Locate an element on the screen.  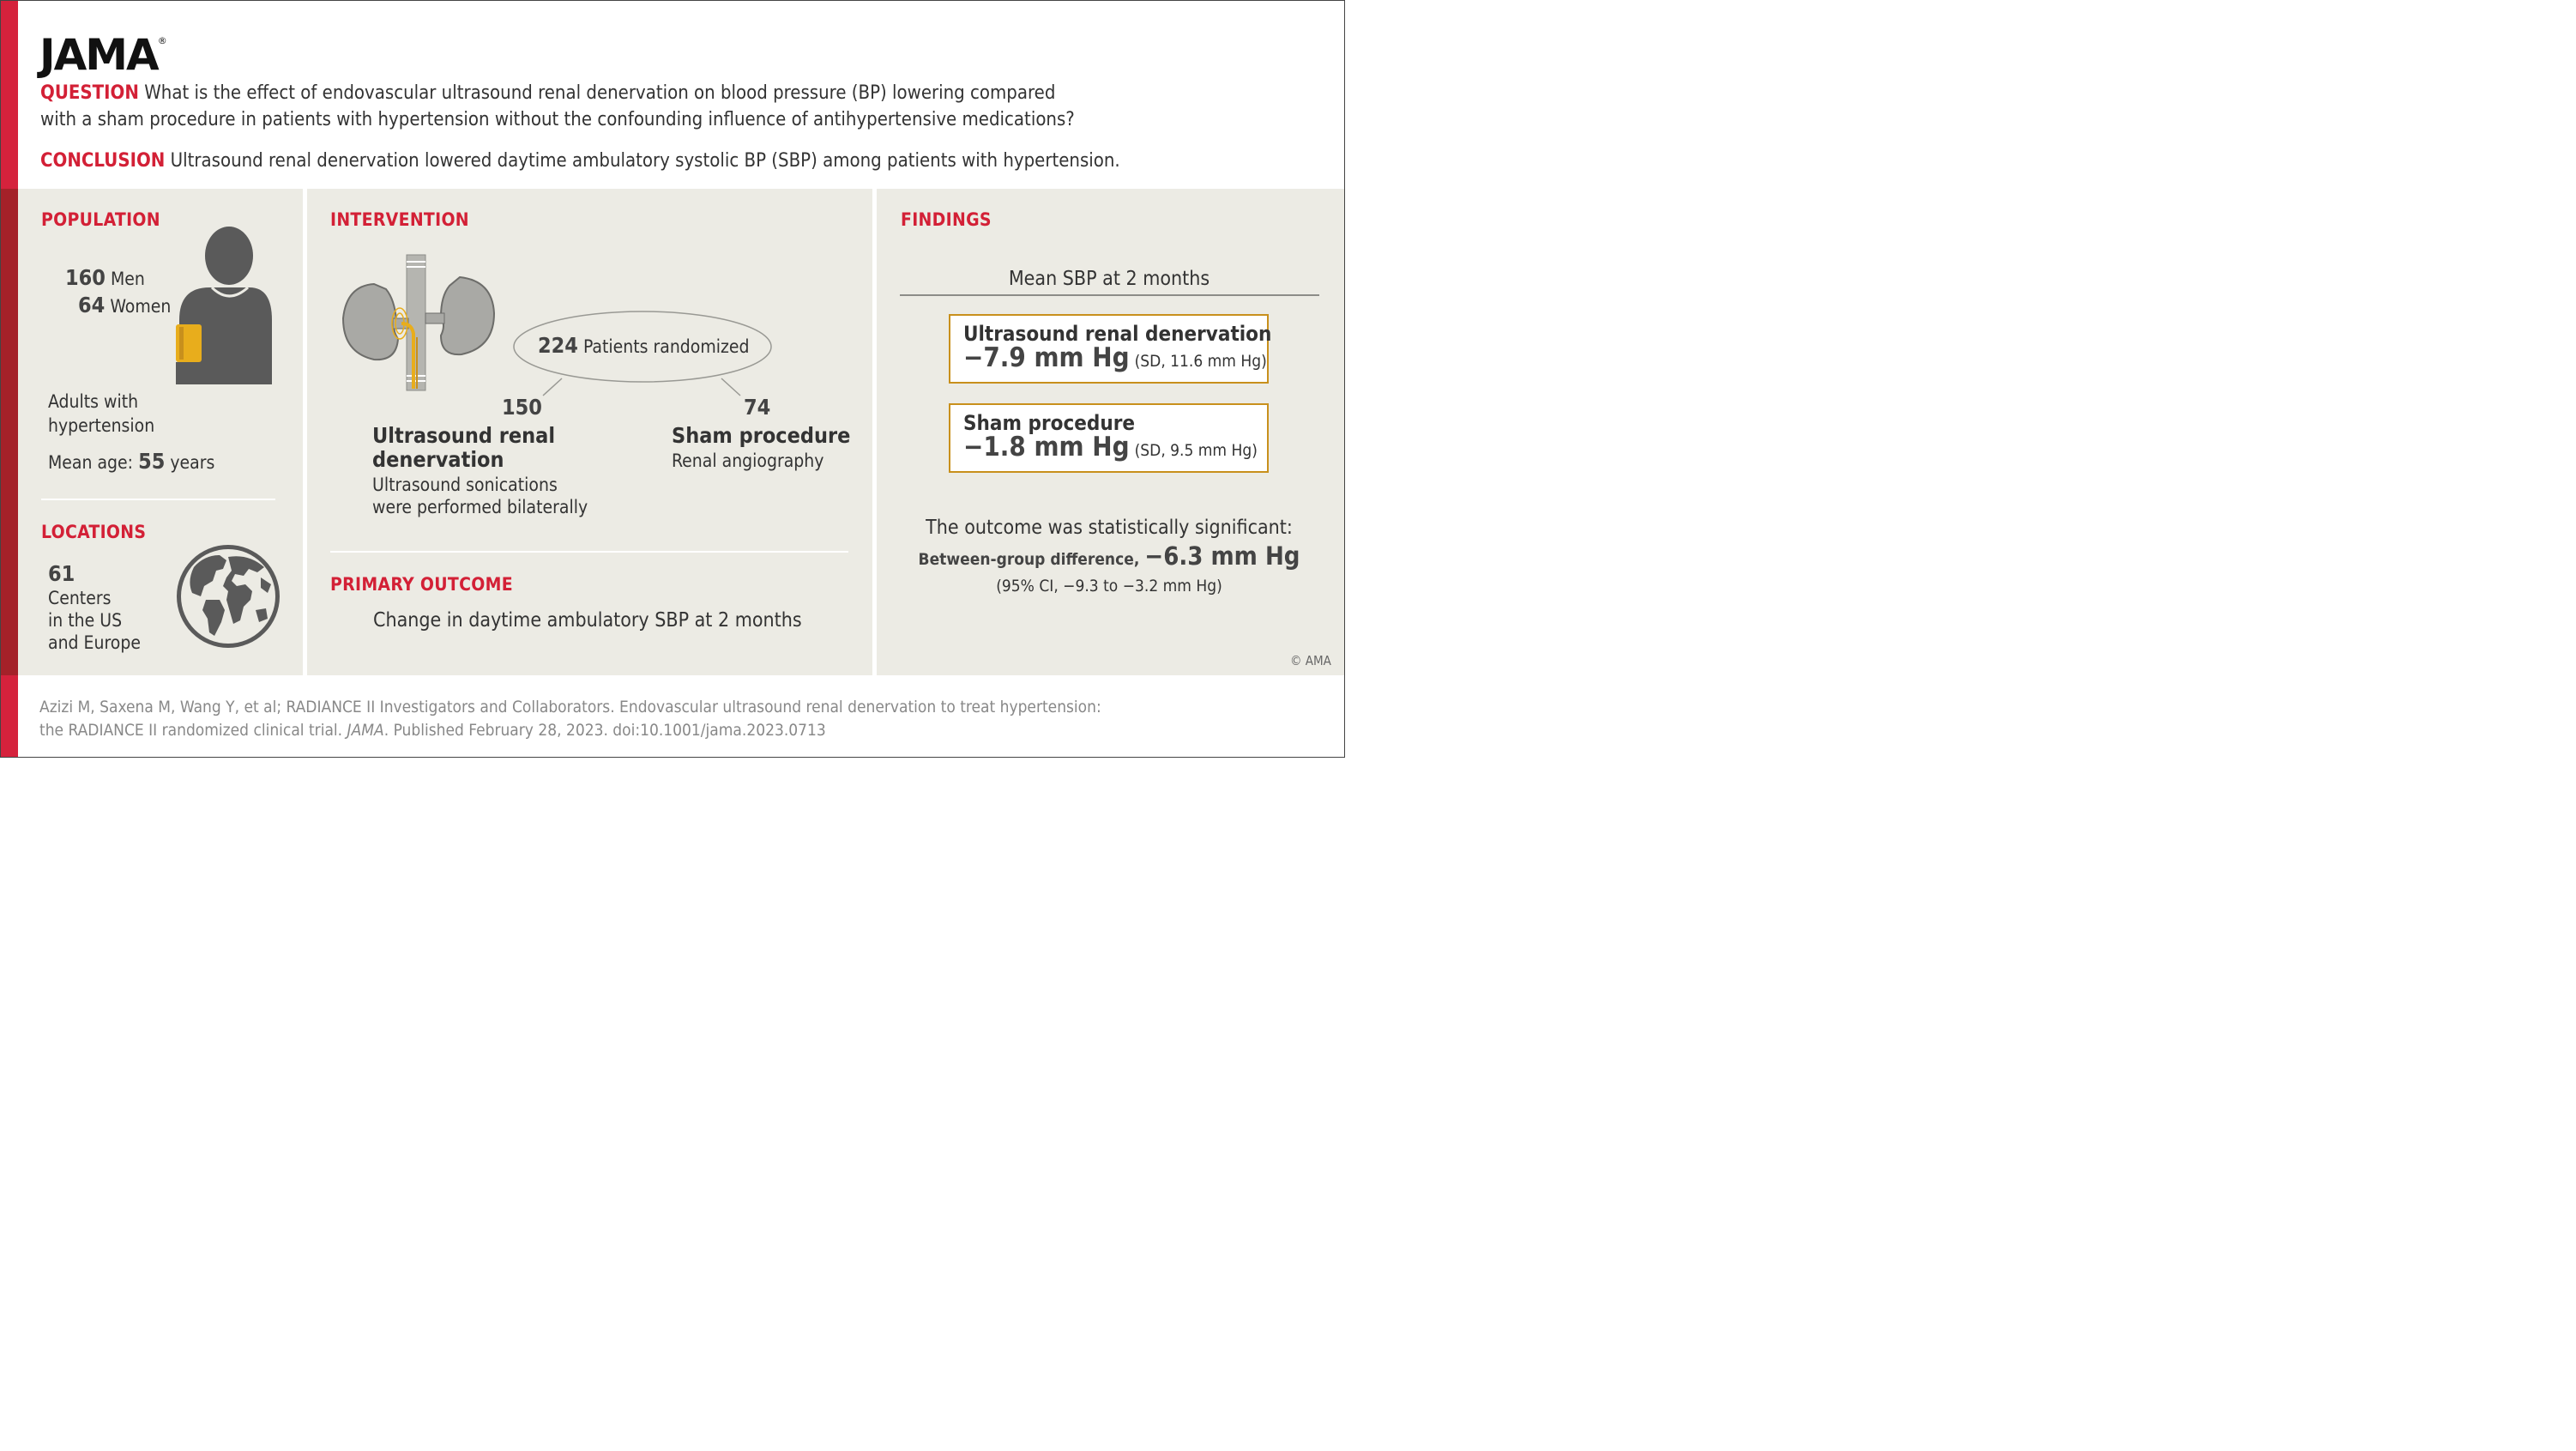
intervention-divider is located at coordinates (589, 552).